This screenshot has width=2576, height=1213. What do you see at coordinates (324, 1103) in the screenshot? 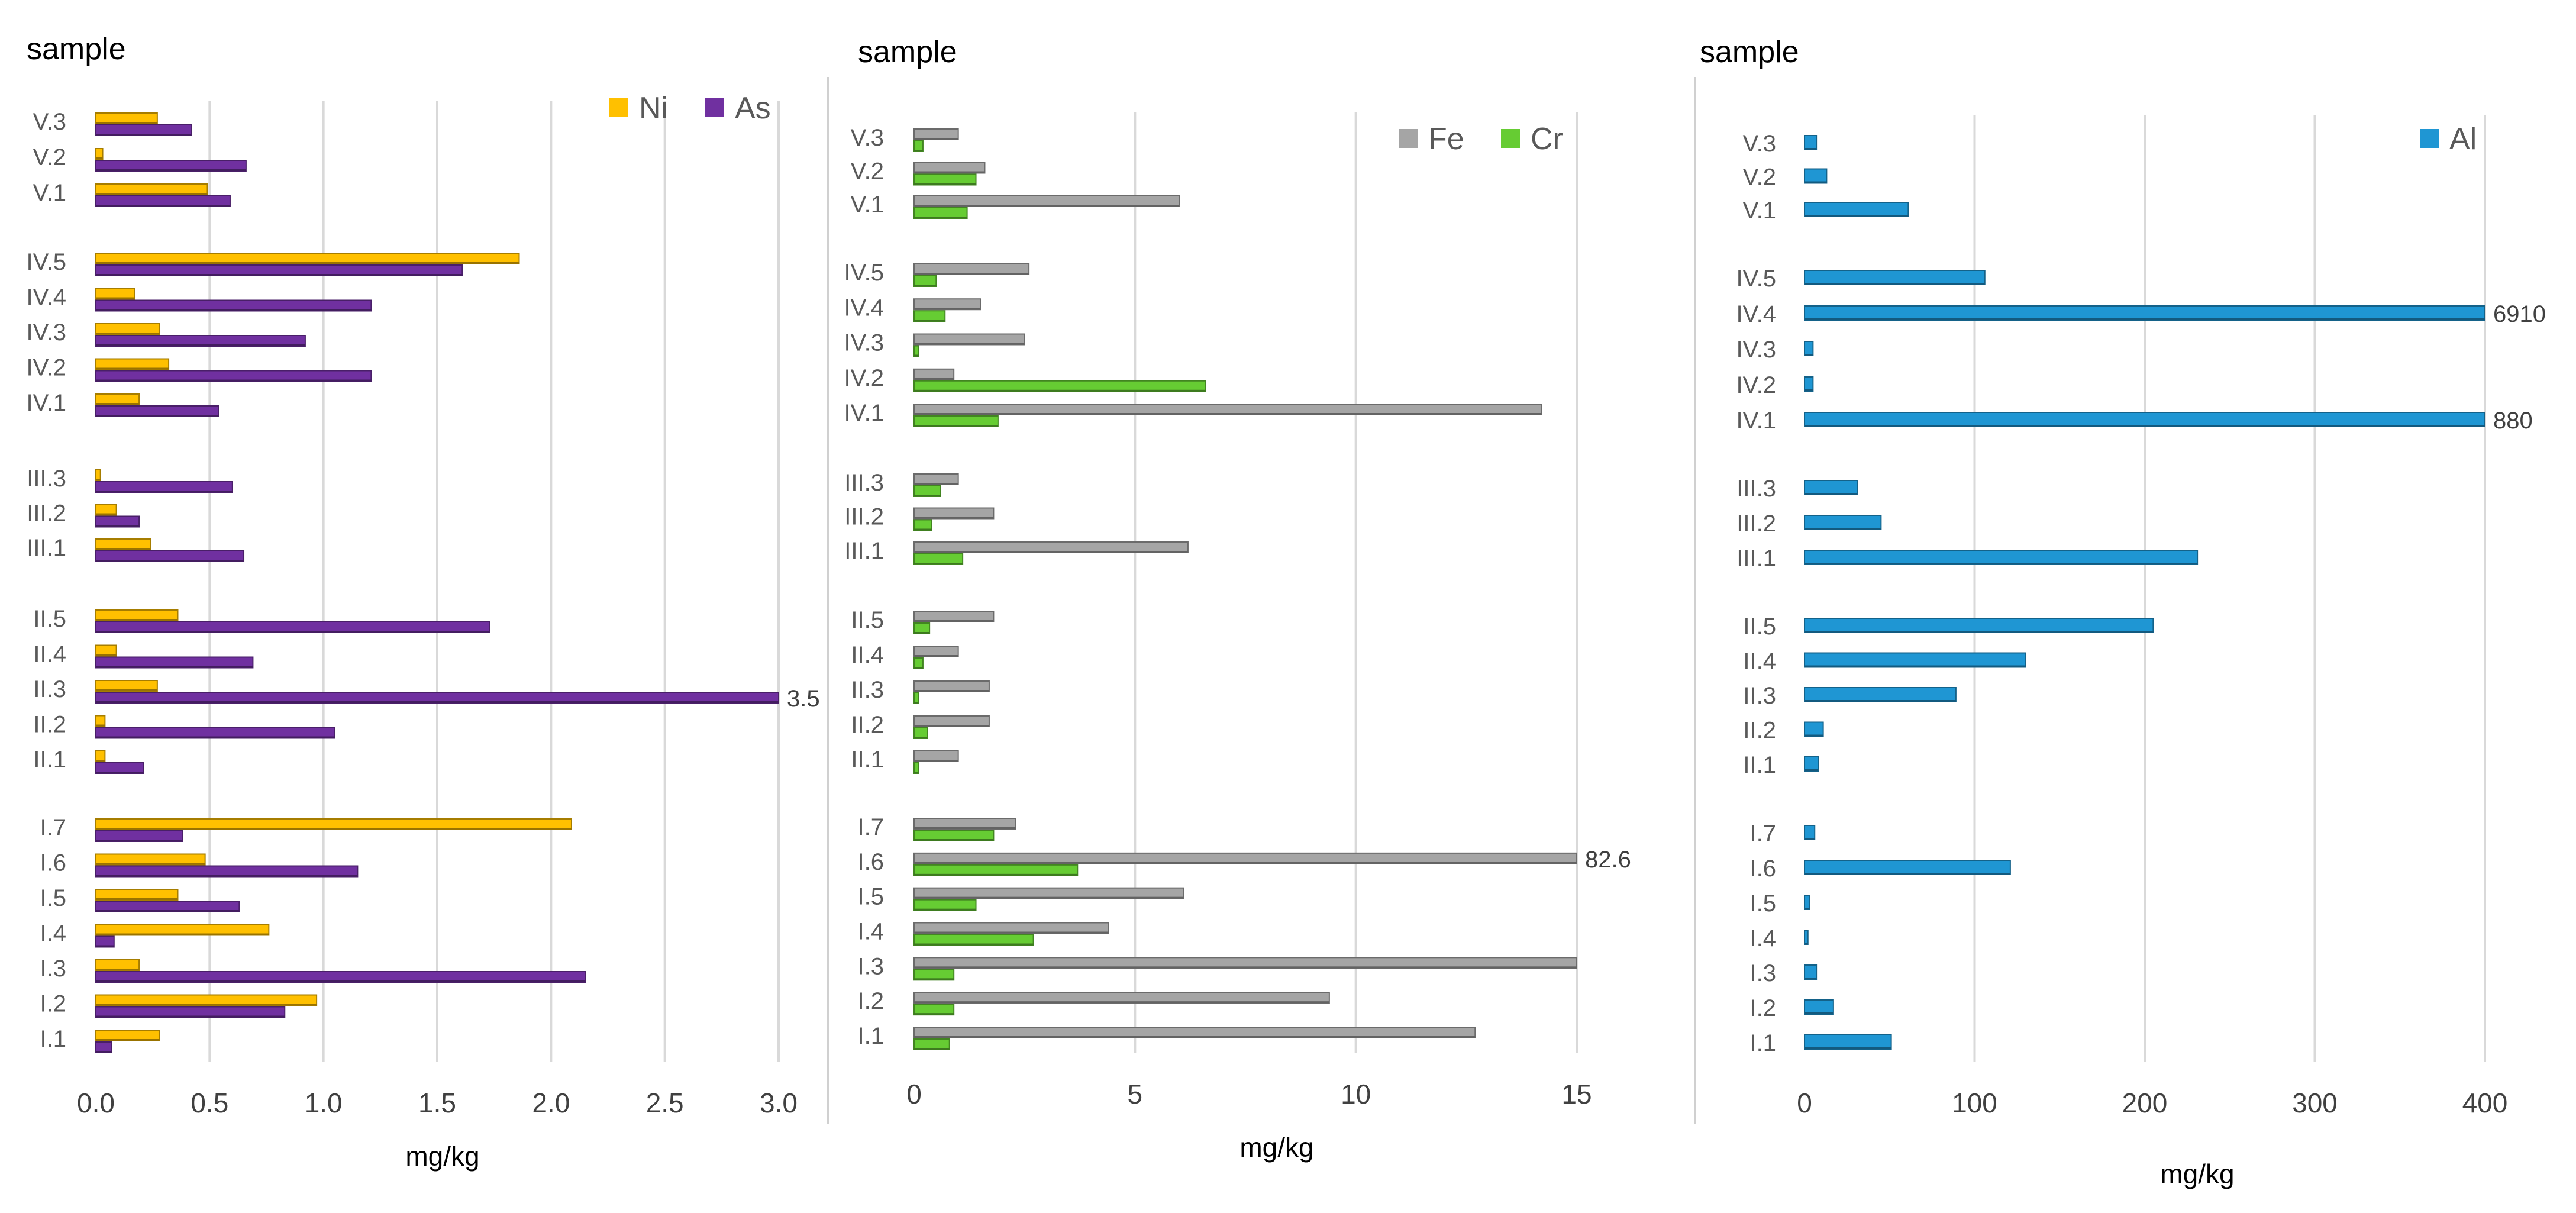
I see `x-tick-label: 1.0` at bounding box center [324, 1103].